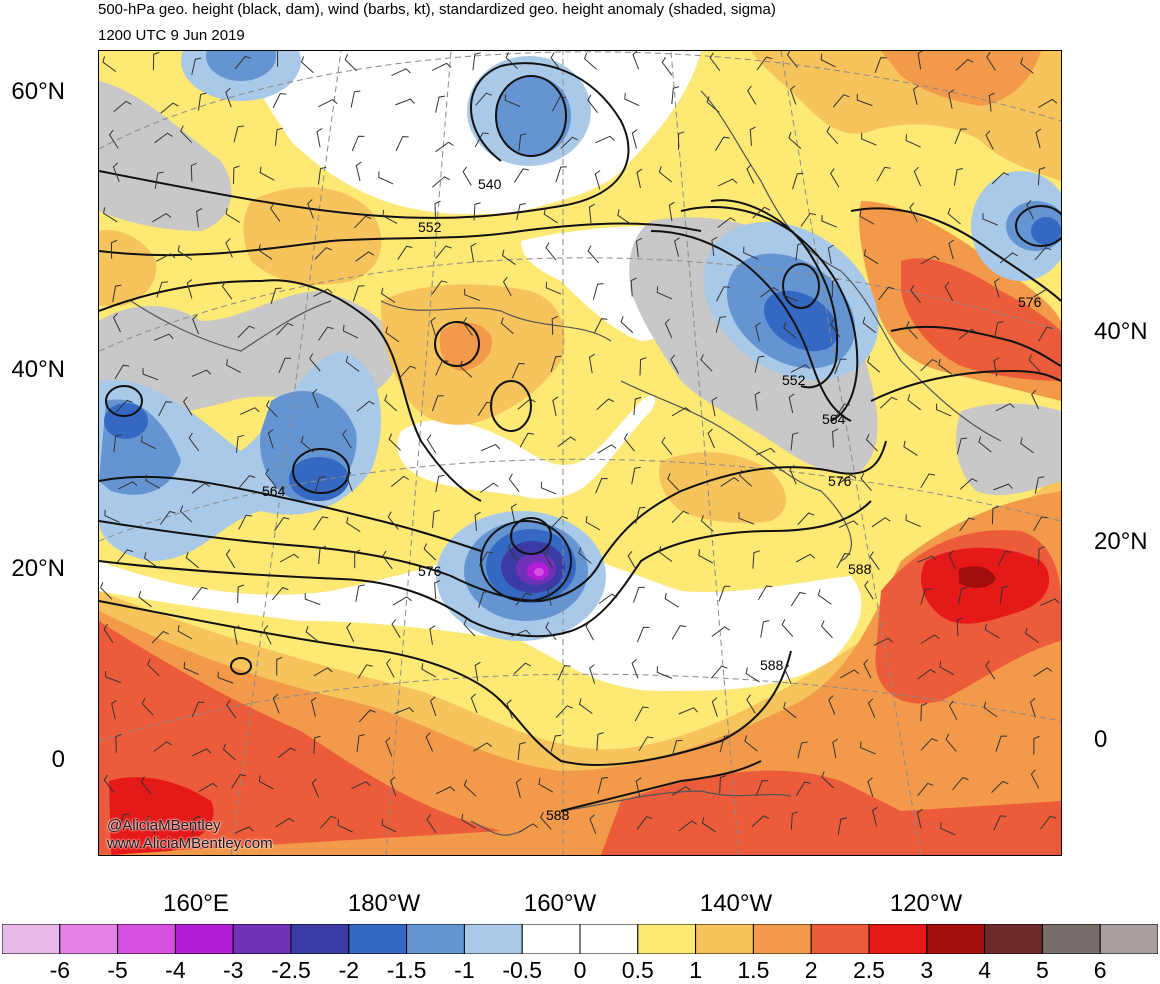  I want to click on anomaly-pos25-southwest, so click(161, 816).